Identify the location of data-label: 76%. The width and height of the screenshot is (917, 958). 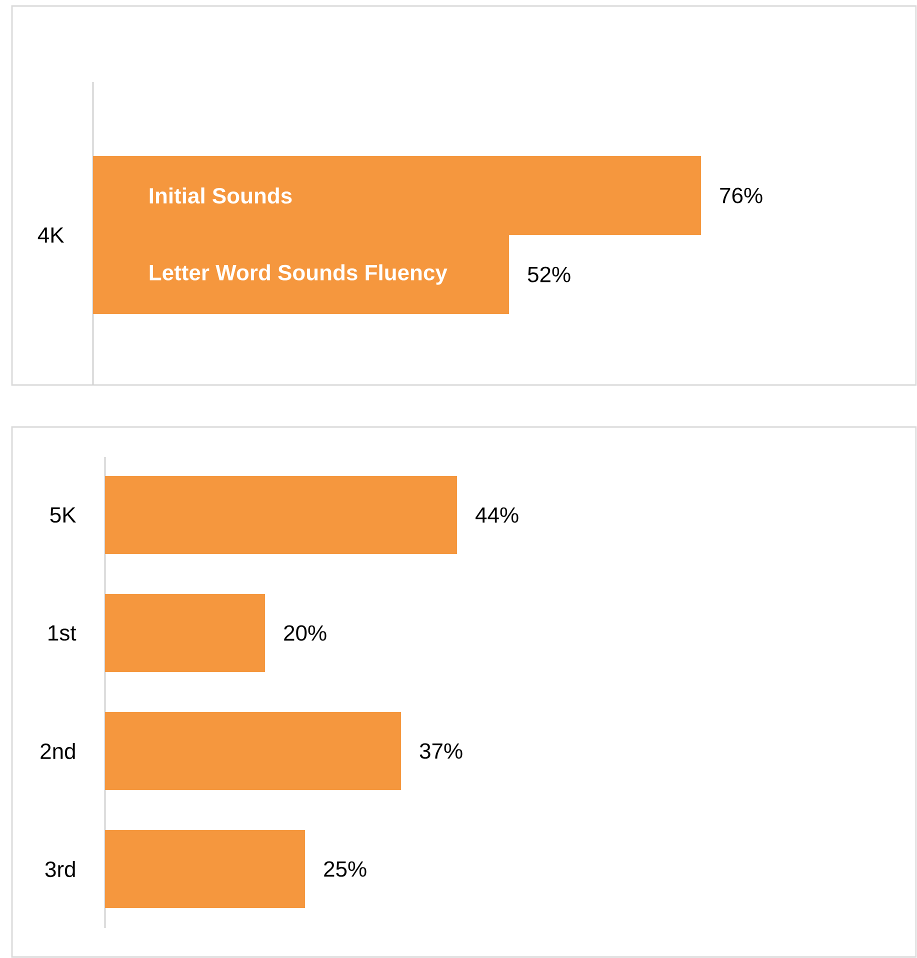
(741, 196).